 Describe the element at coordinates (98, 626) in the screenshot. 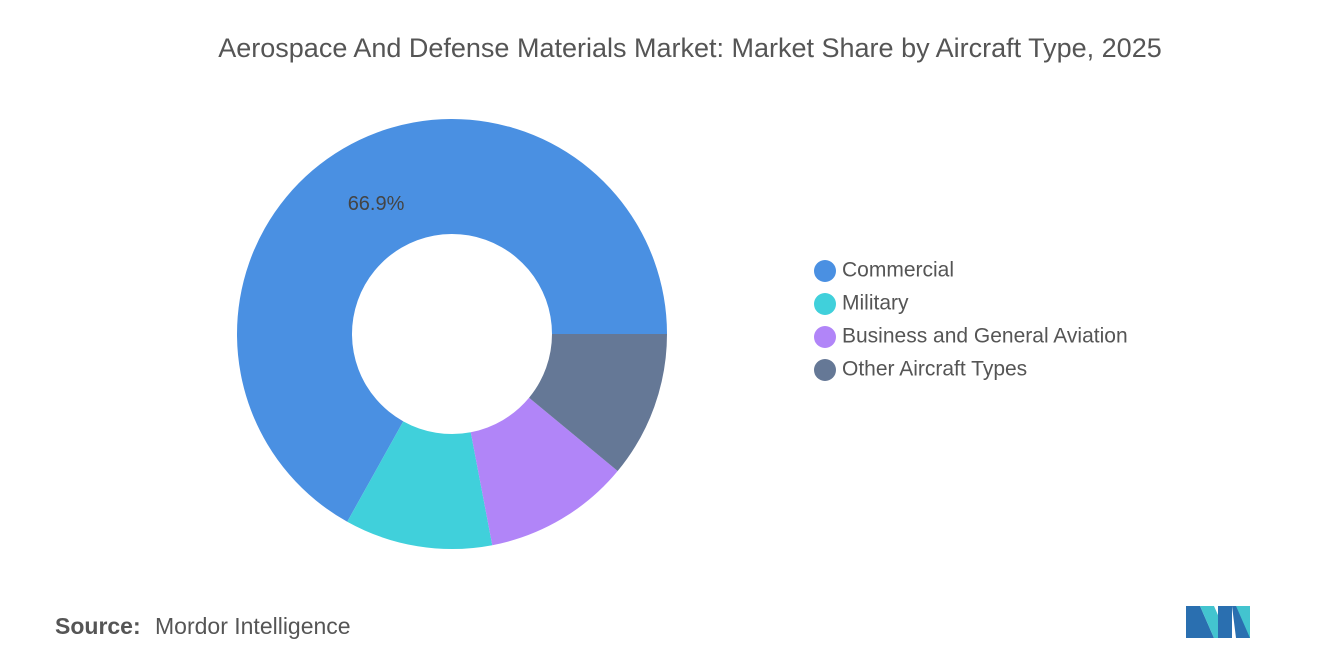

I see `source-label: Source:` at that location.